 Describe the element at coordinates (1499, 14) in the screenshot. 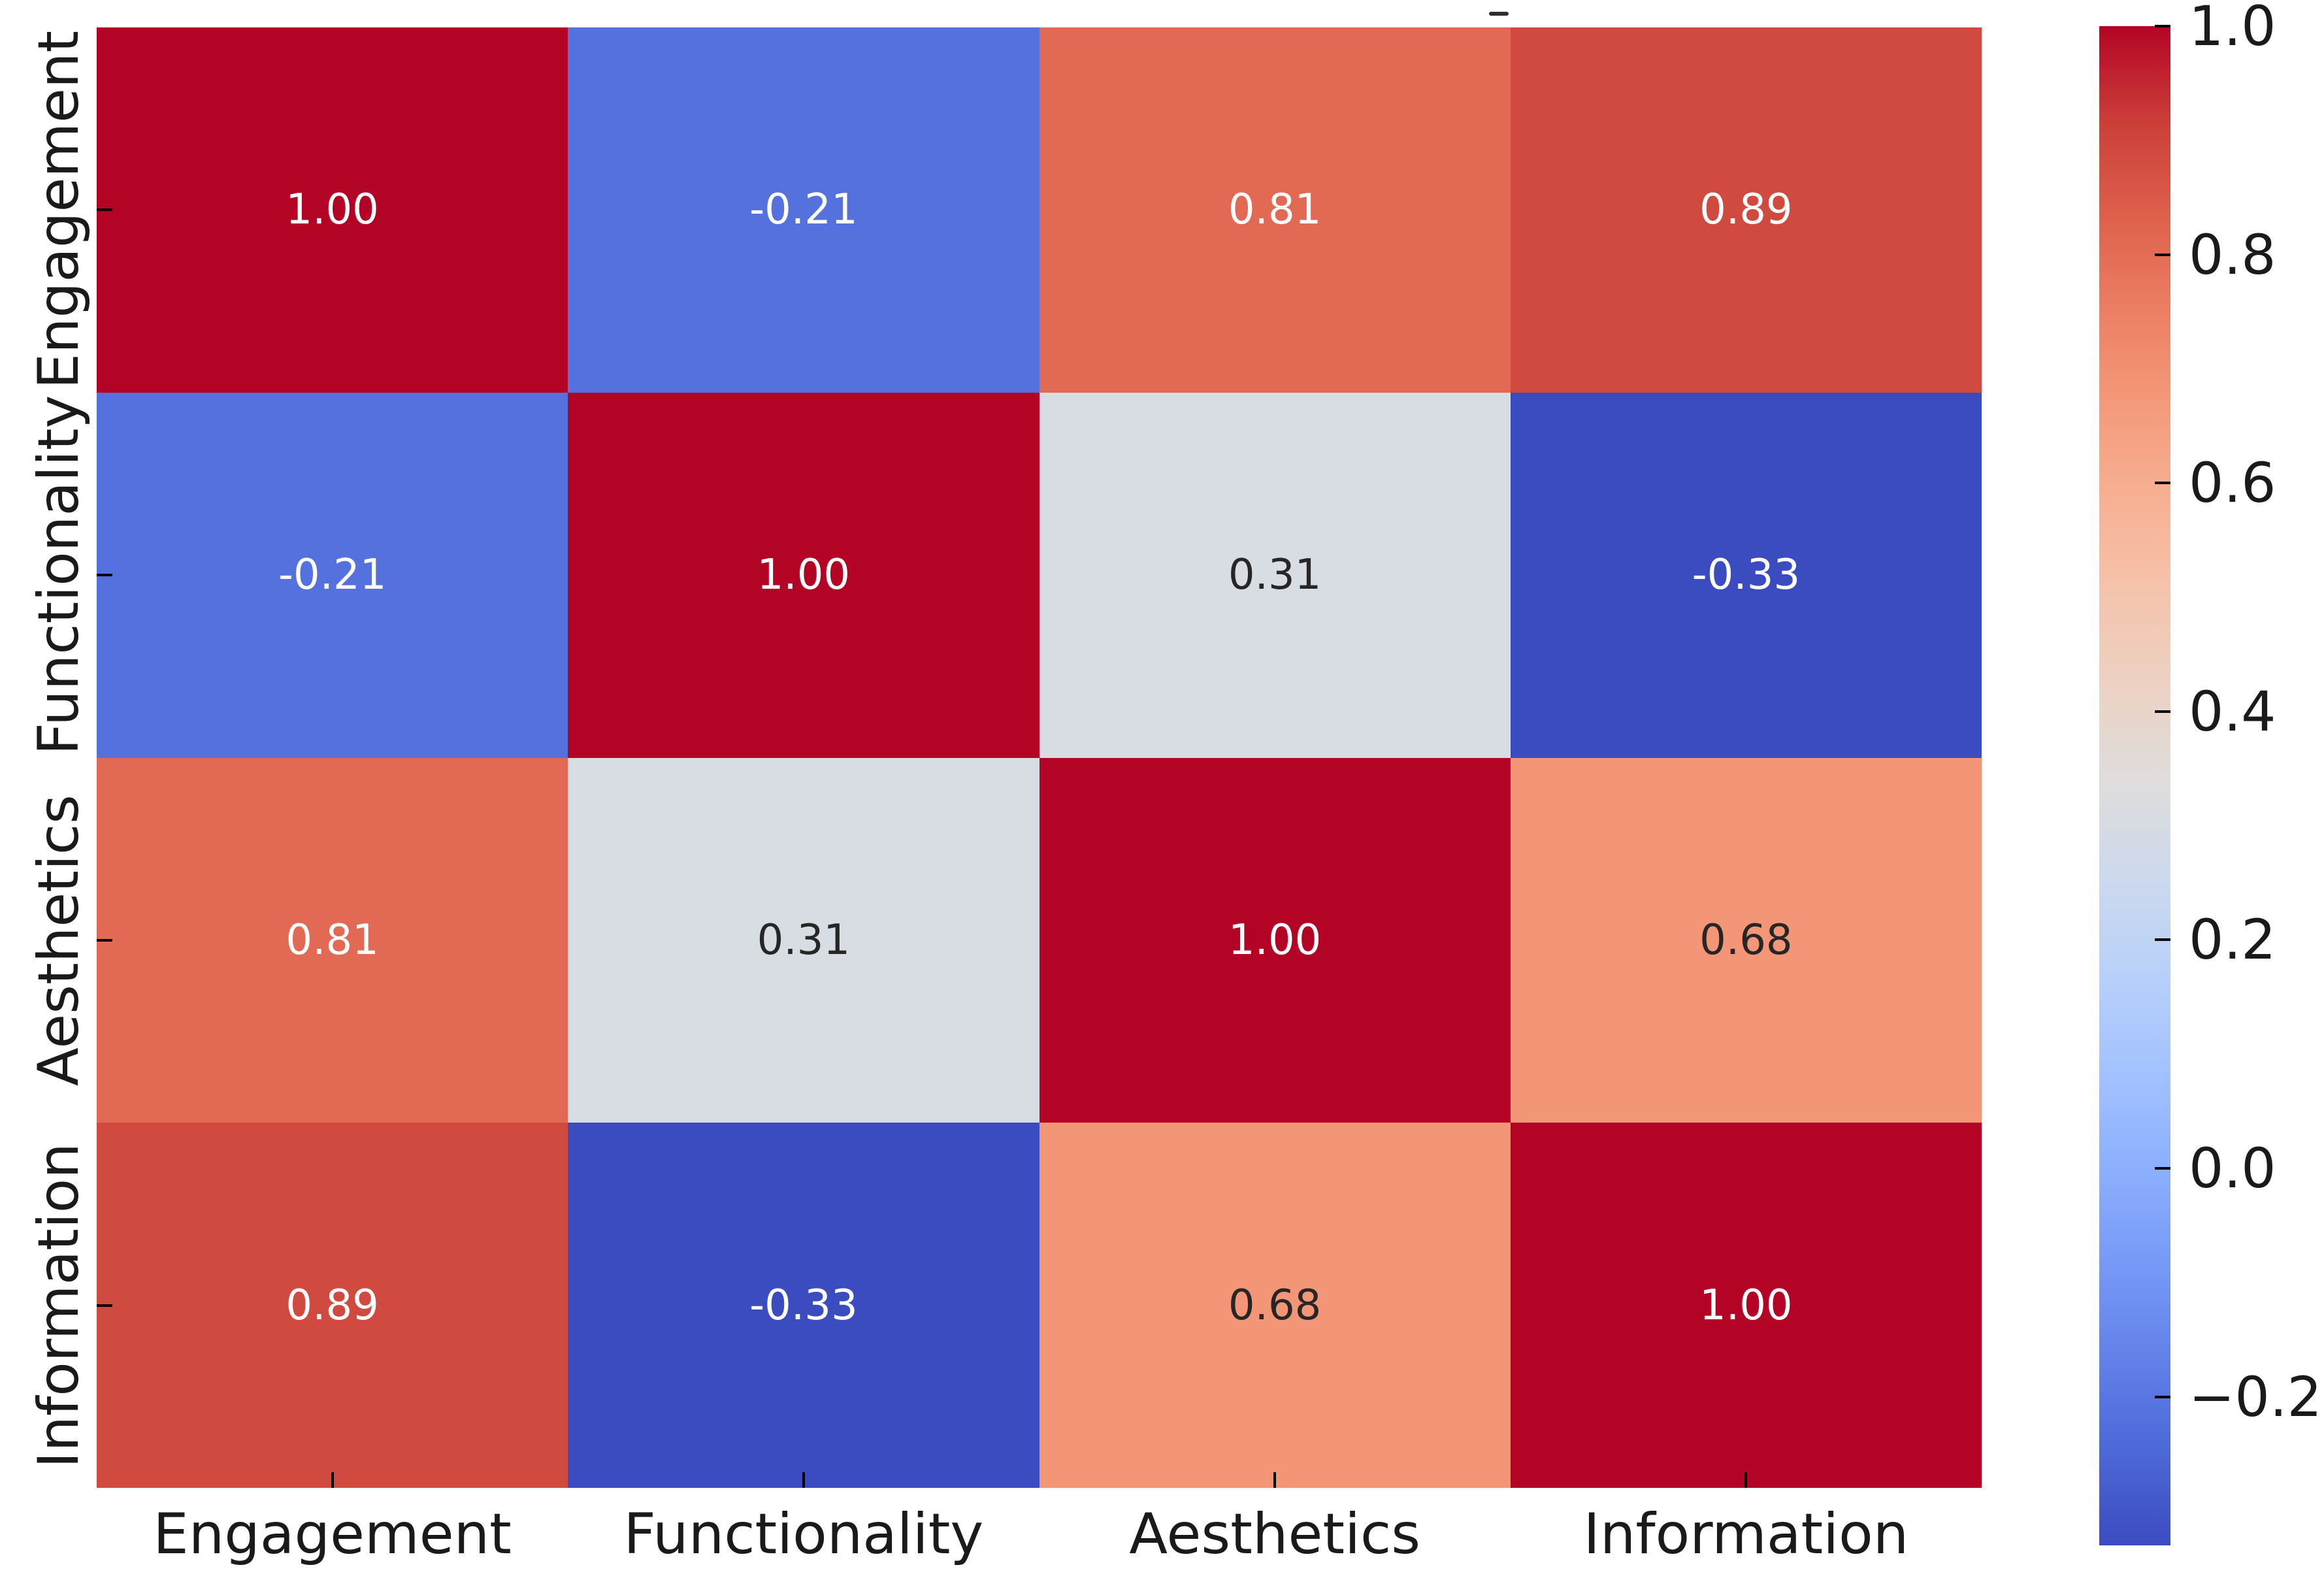

I see `stray-mark` at that location.